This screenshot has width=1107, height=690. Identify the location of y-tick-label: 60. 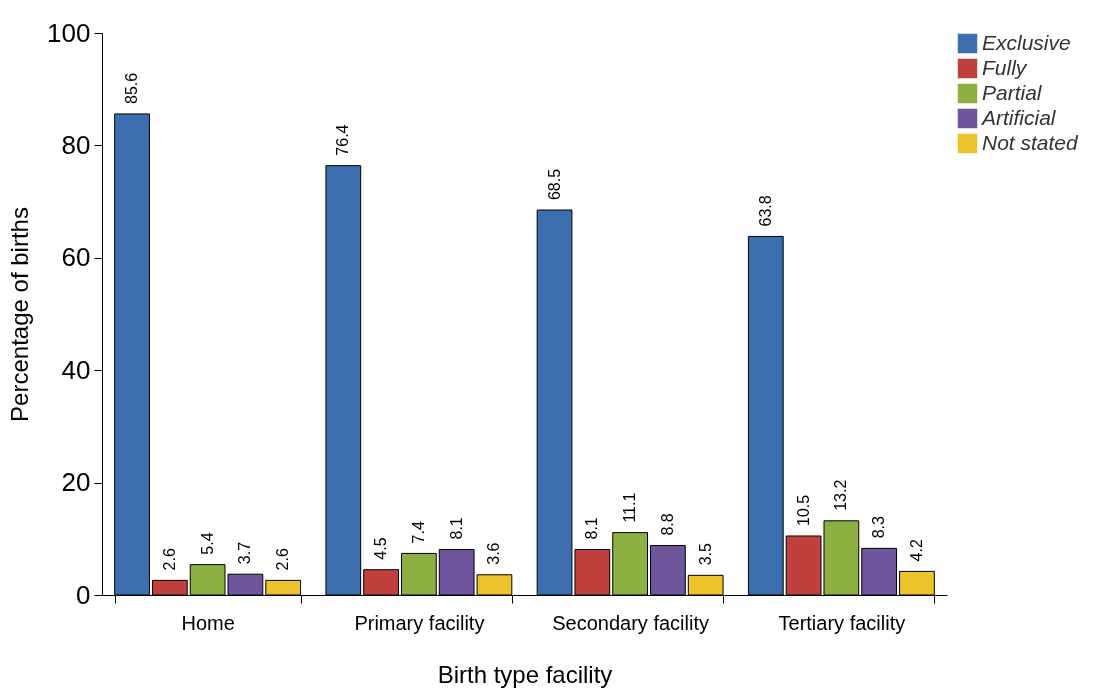
(76, 257).